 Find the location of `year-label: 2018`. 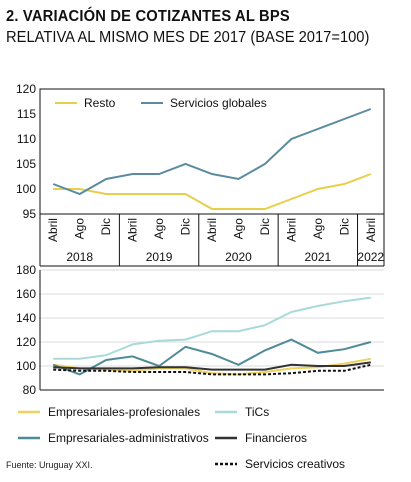

year-label: 2018 is located at coordinates (79, 257).